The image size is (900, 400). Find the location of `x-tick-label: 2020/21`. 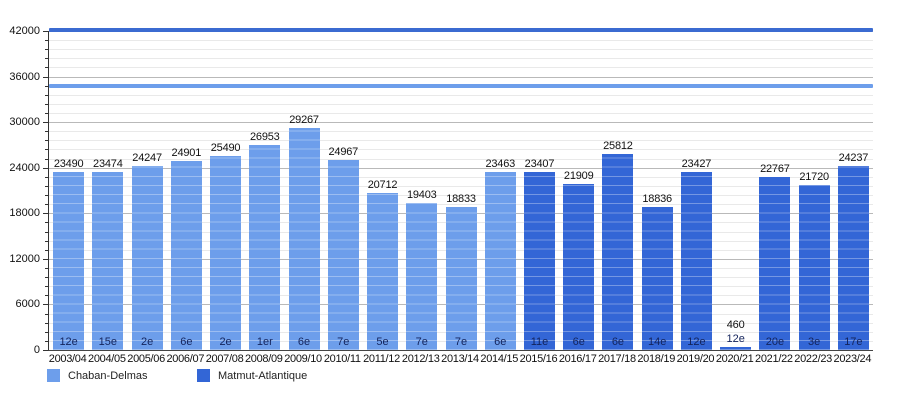

x-tick-label: 2020/21 is located at coordinates (734, 359).